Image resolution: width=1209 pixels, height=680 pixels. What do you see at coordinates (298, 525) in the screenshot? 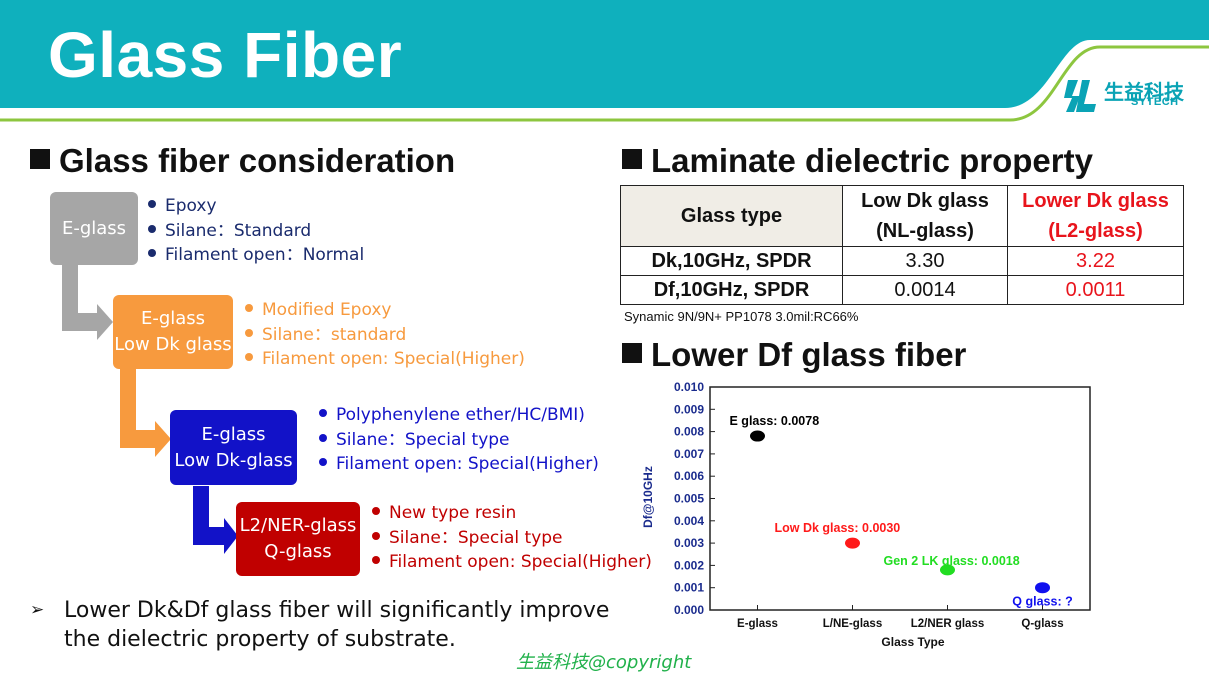
I see `flow-box-label: L2/NER-glass` at bounding box center [298, 525].